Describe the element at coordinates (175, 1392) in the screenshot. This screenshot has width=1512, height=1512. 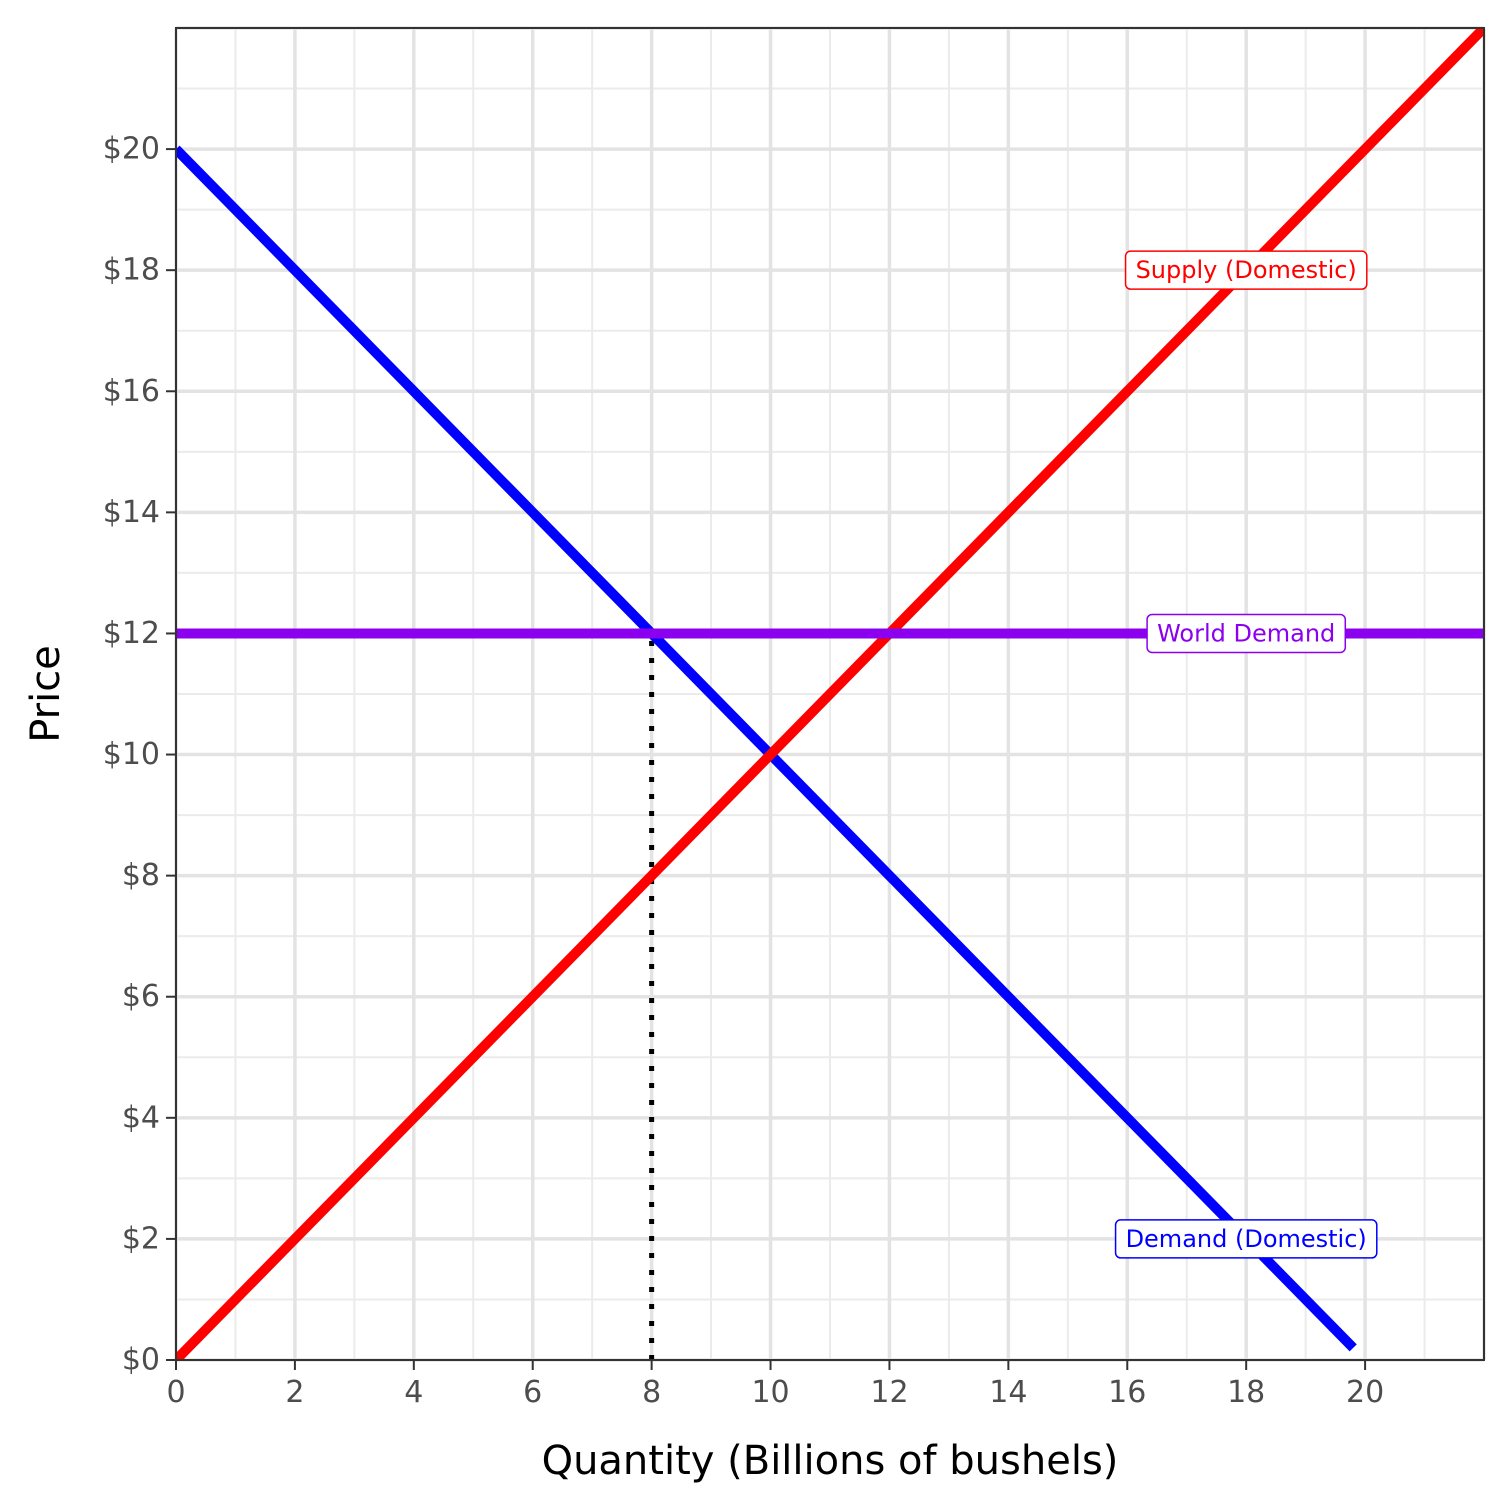
I see `x-tick-label: 0` at that location.